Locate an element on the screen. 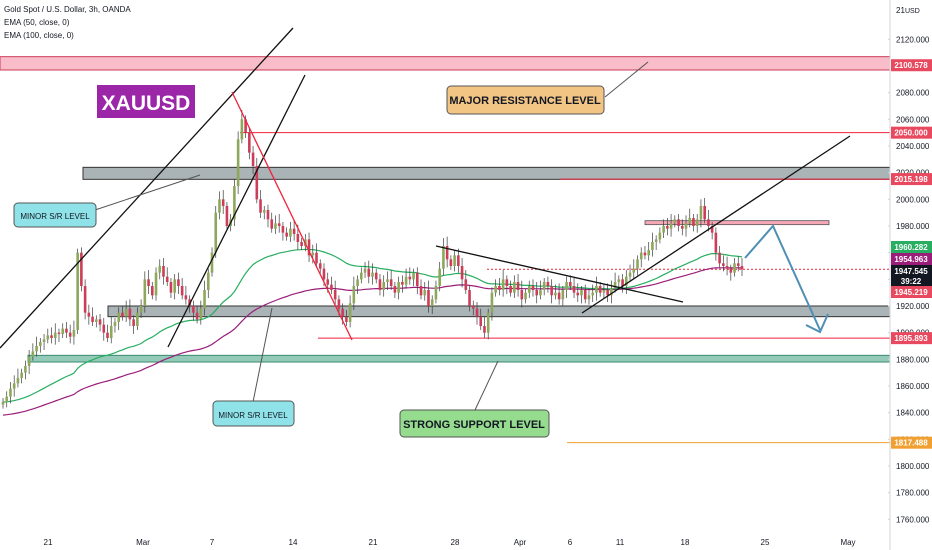 This screenshot has width=932, height=550. minor-sr-zone-lower is located at coordinates (499, 311).